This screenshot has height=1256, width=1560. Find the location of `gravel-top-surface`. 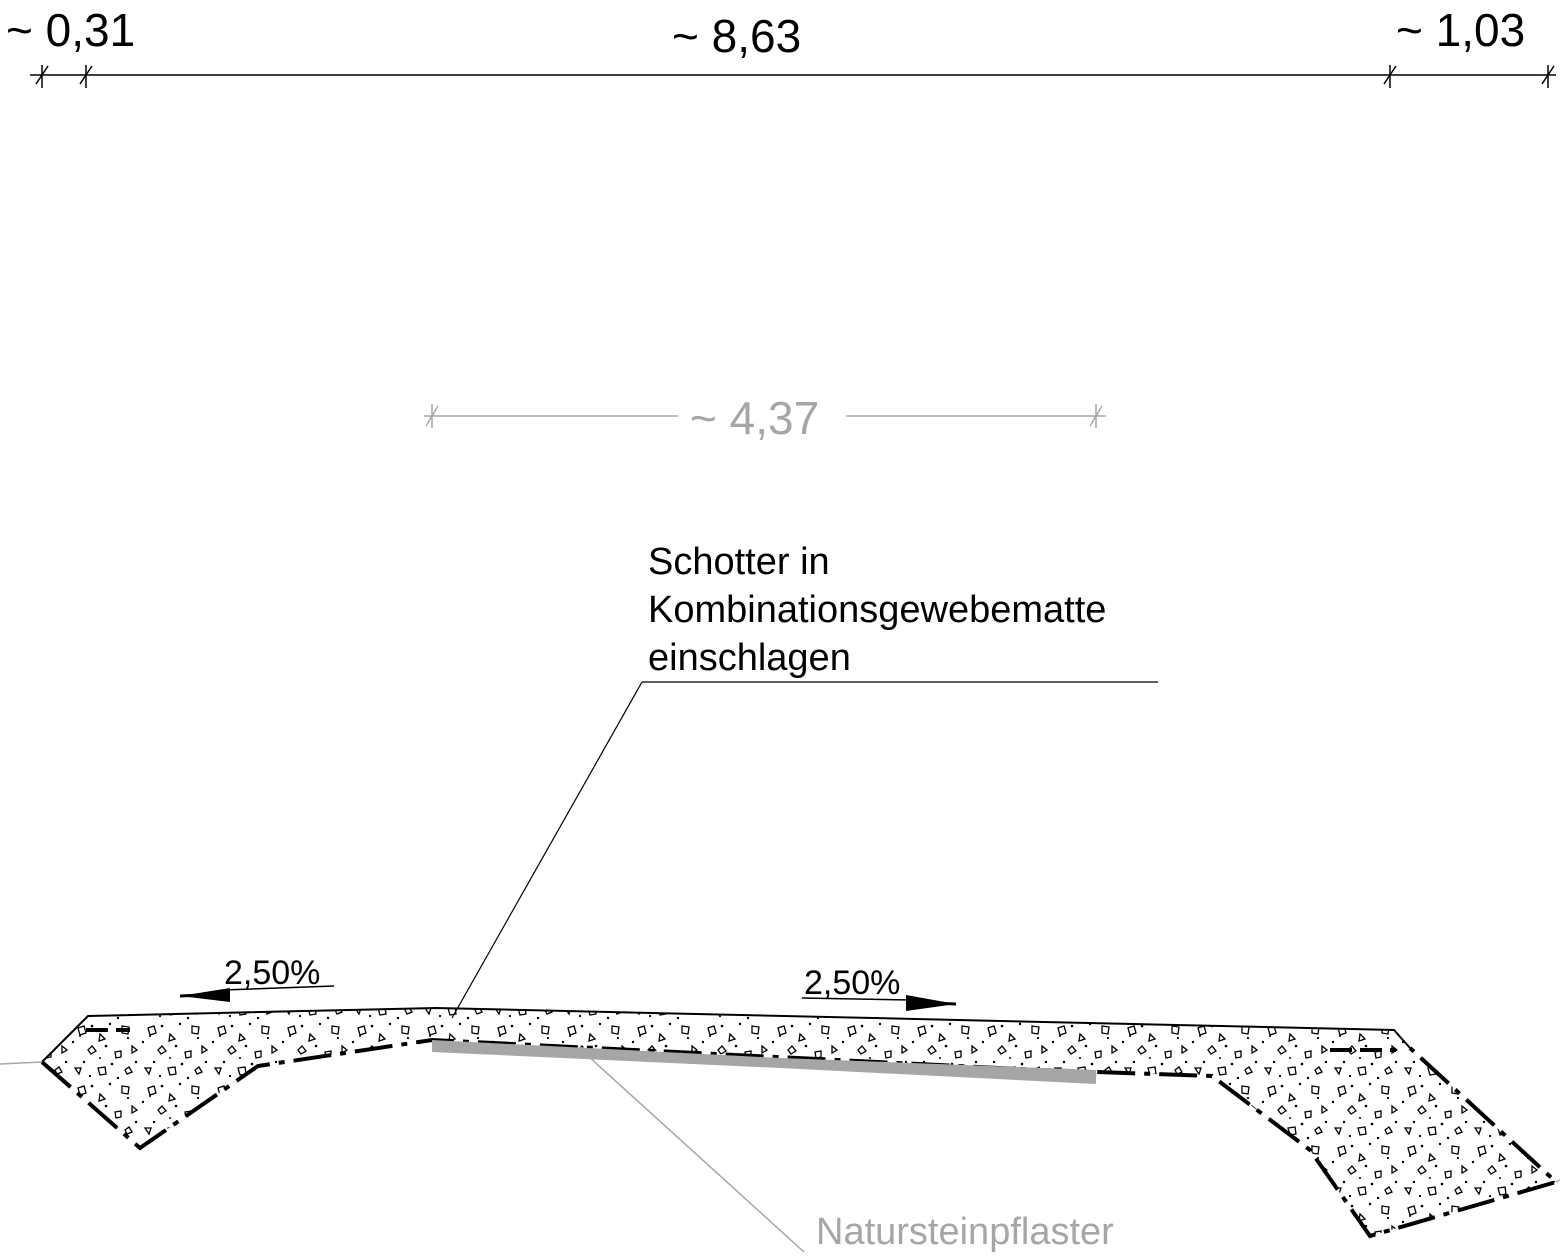

gravel-top-surface is located at coordinates (726, 1034).